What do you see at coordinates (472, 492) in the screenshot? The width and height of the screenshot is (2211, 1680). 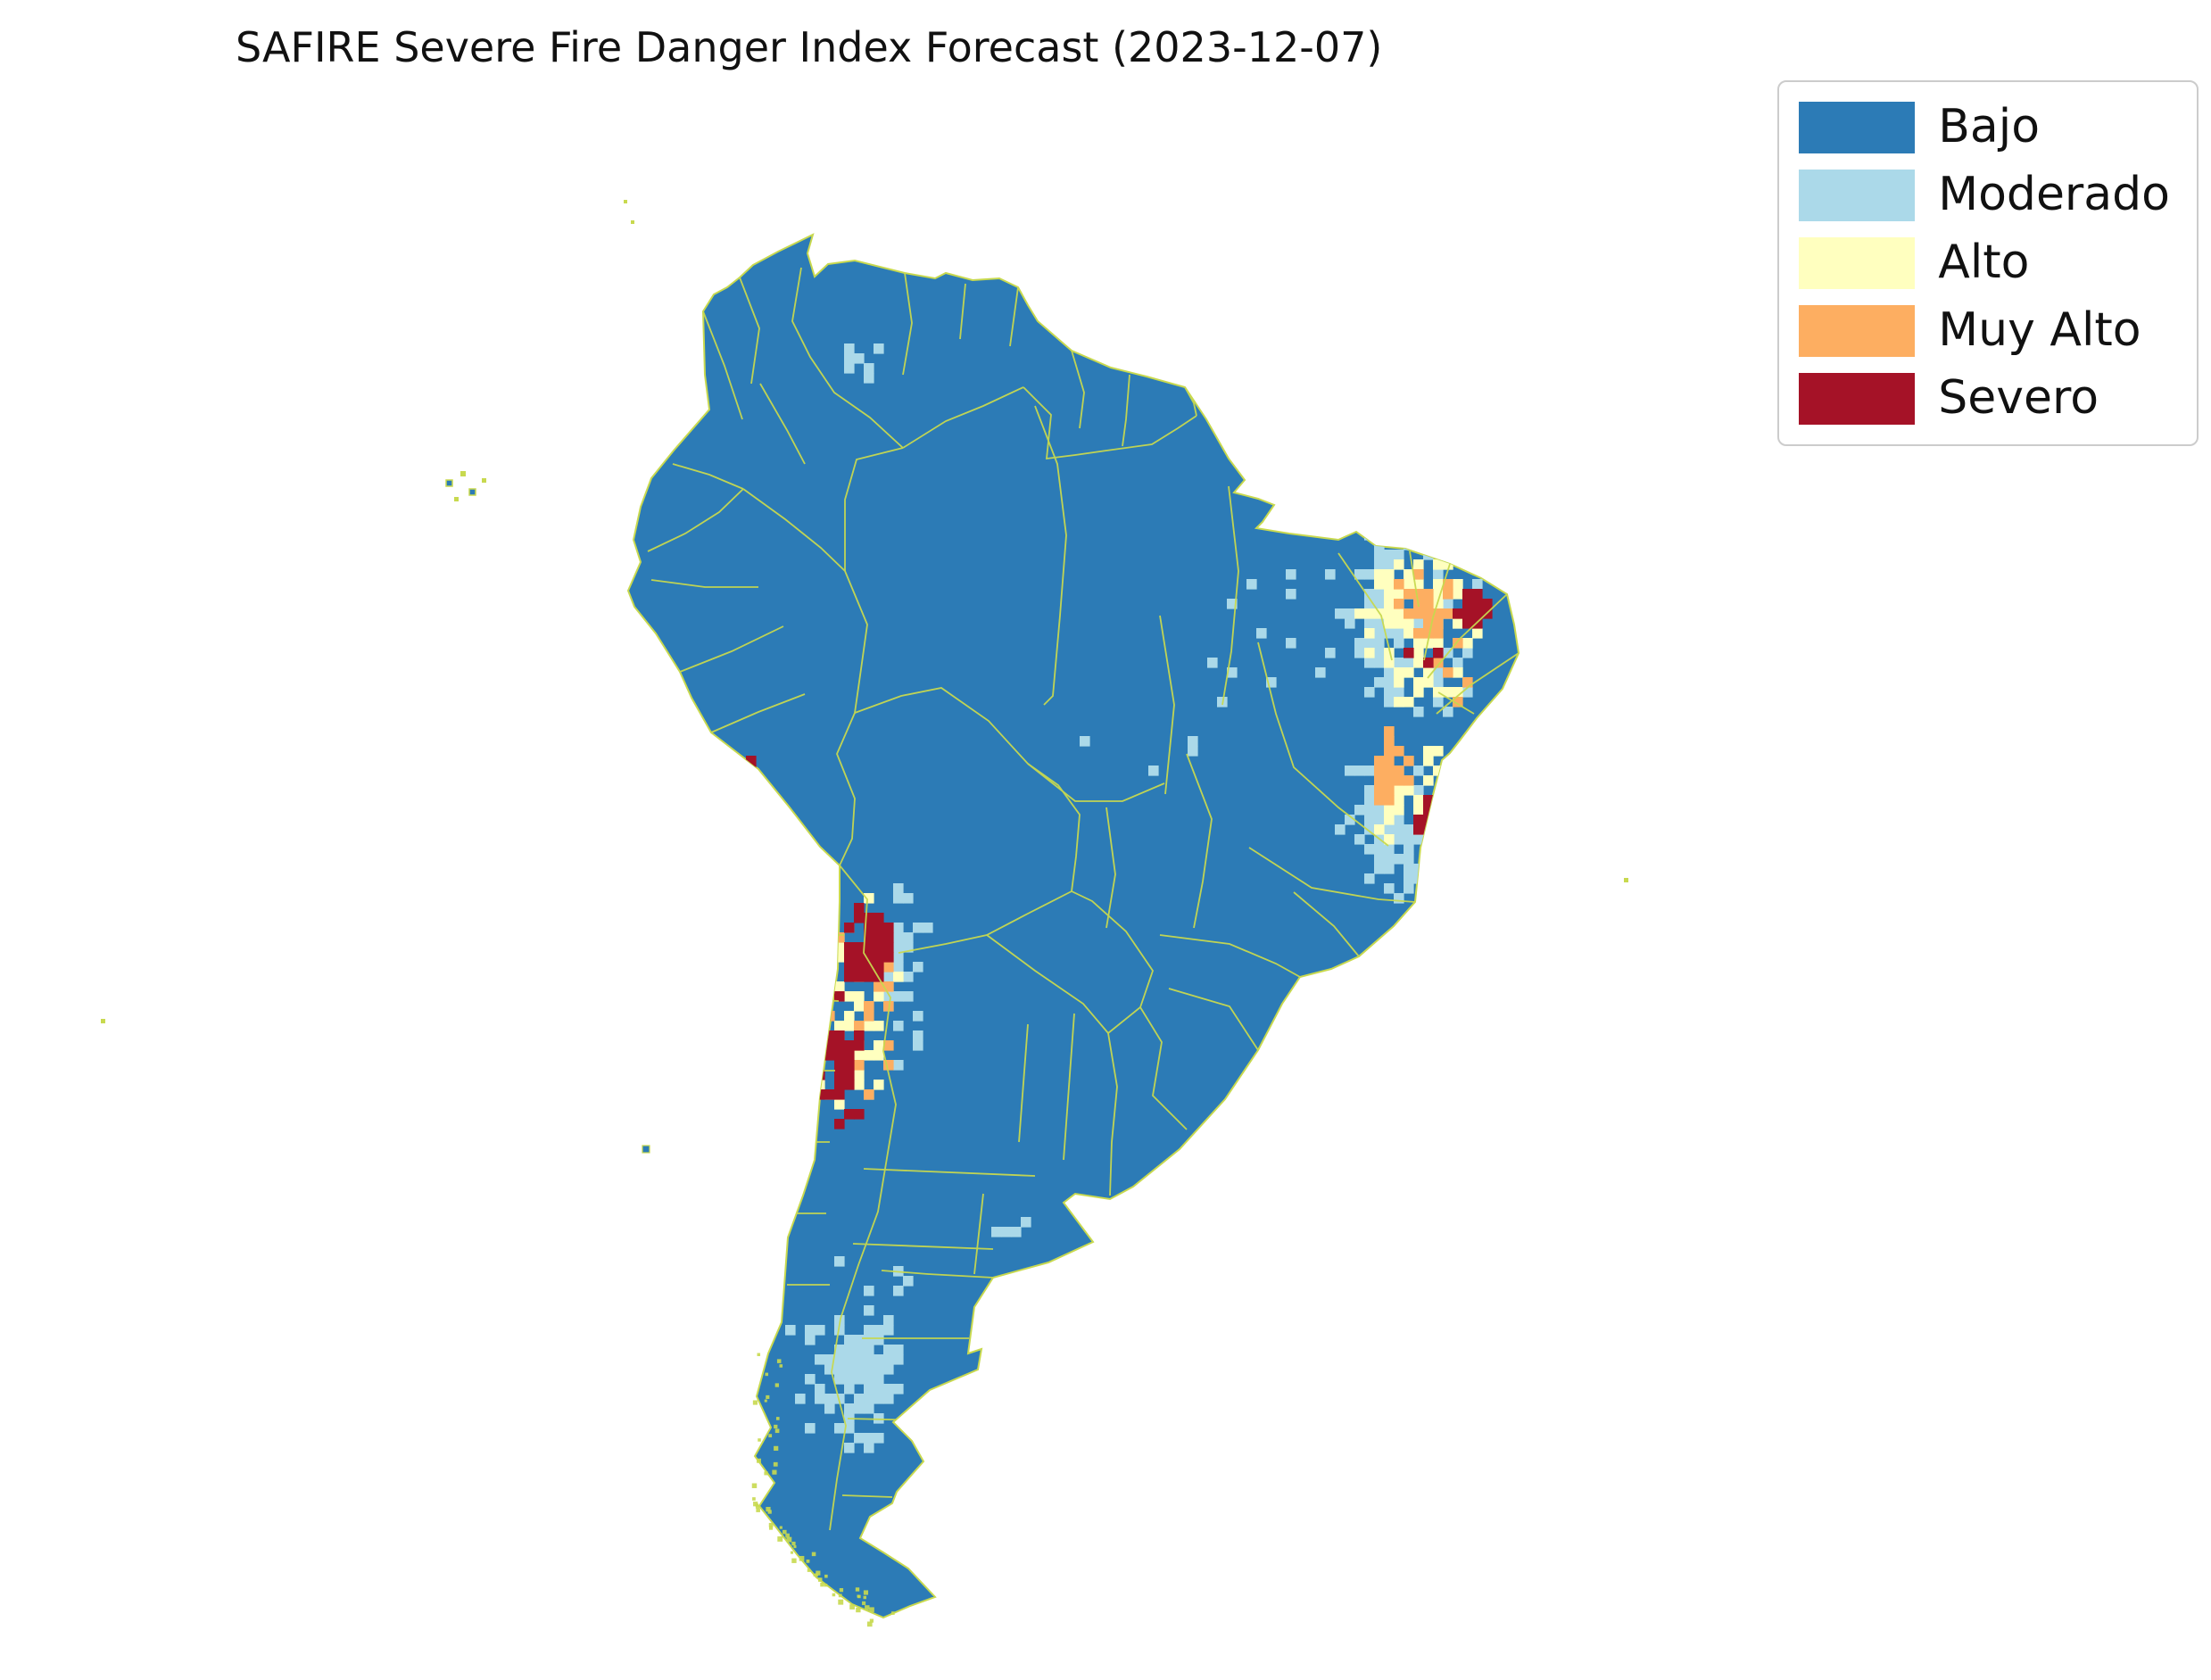 I see `galapagos-island-icon` at bounding box center [472, 492].